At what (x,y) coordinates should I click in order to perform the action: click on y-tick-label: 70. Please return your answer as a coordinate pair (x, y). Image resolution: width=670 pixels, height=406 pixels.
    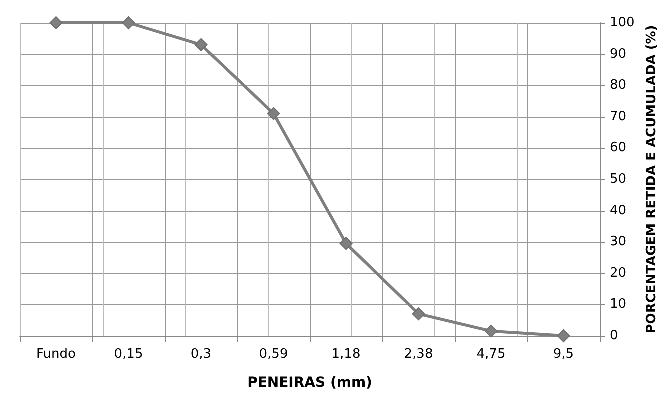
    Looking at the image, I should click on (618, 116).